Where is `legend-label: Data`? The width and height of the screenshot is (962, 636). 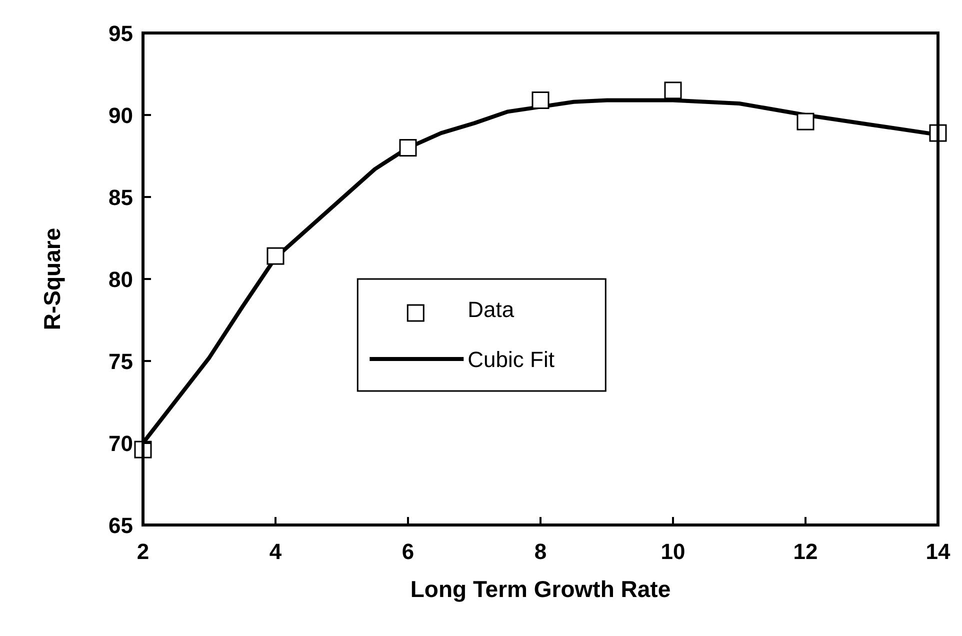
legend-label: Data is located at coordinates (491, 309).